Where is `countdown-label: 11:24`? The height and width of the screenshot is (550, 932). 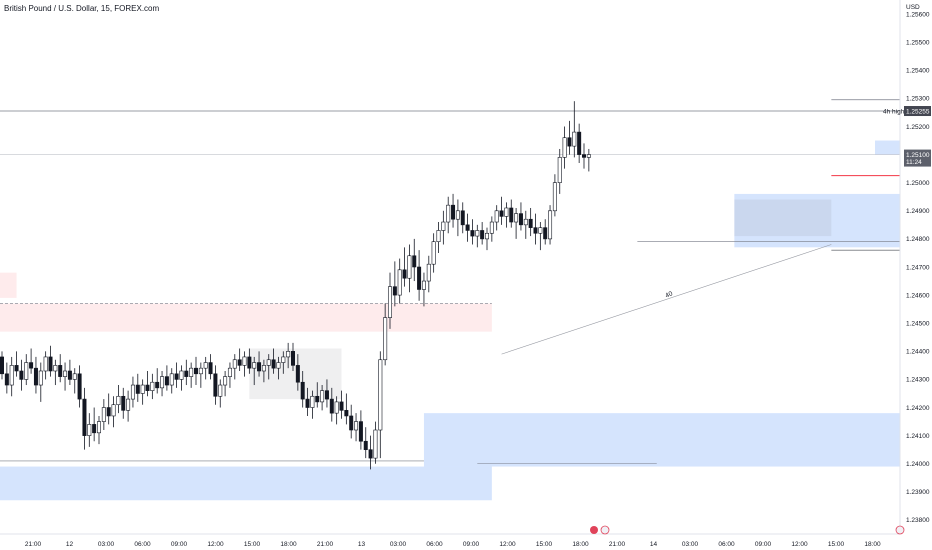
countdown-label: 11:24 is located at coordinates (914, 162).